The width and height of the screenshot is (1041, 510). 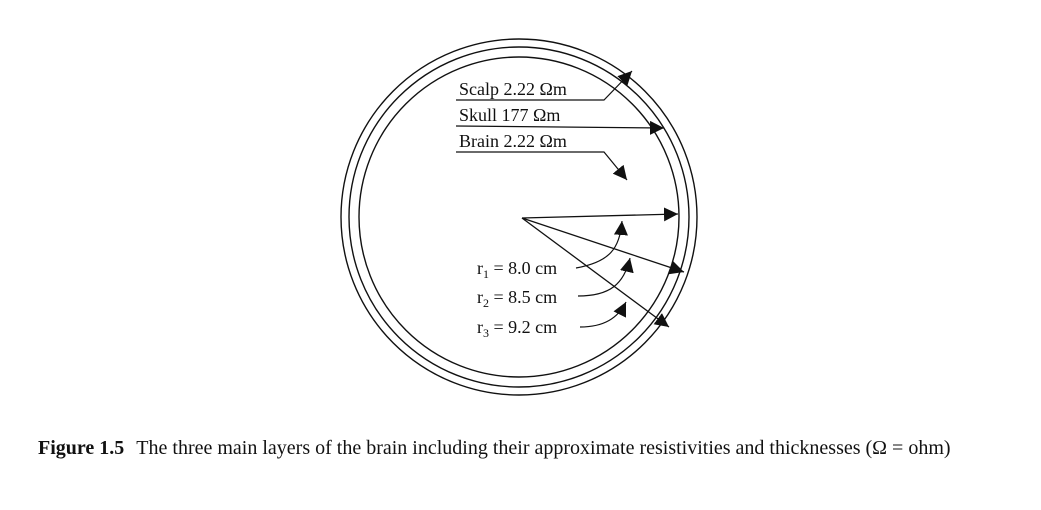 What do you see at coordinates (542, 166) in the screenshot?
I see `brain-leader-arrow` at bounding box center [542, 166].